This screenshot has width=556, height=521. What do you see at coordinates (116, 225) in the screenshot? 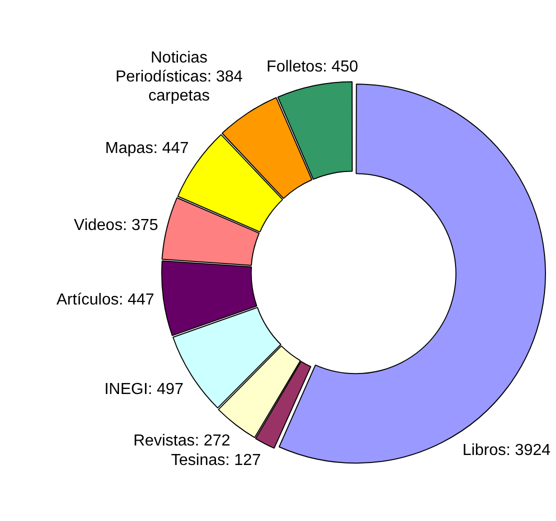
I see `slice-label: Videos: 375` at bounding box center [116, 225].